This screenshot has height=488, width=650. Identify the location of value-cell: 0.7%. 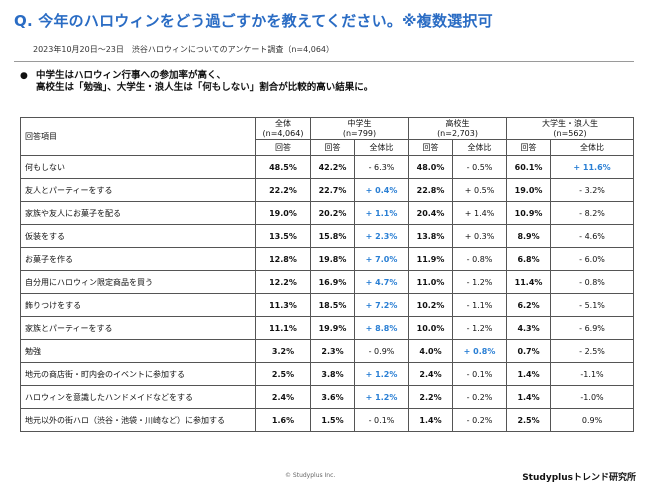
(529, 351).